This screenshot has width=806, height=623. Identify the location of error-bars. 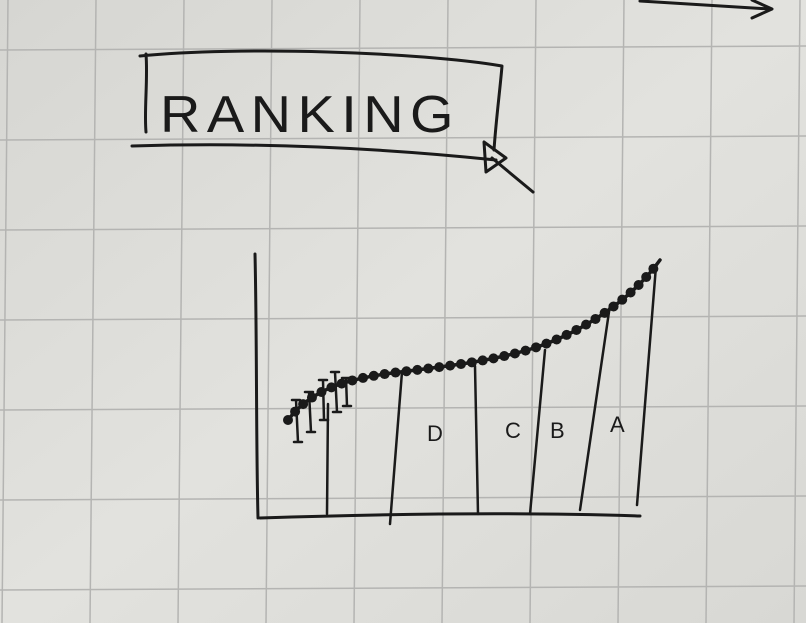
(321, 407).